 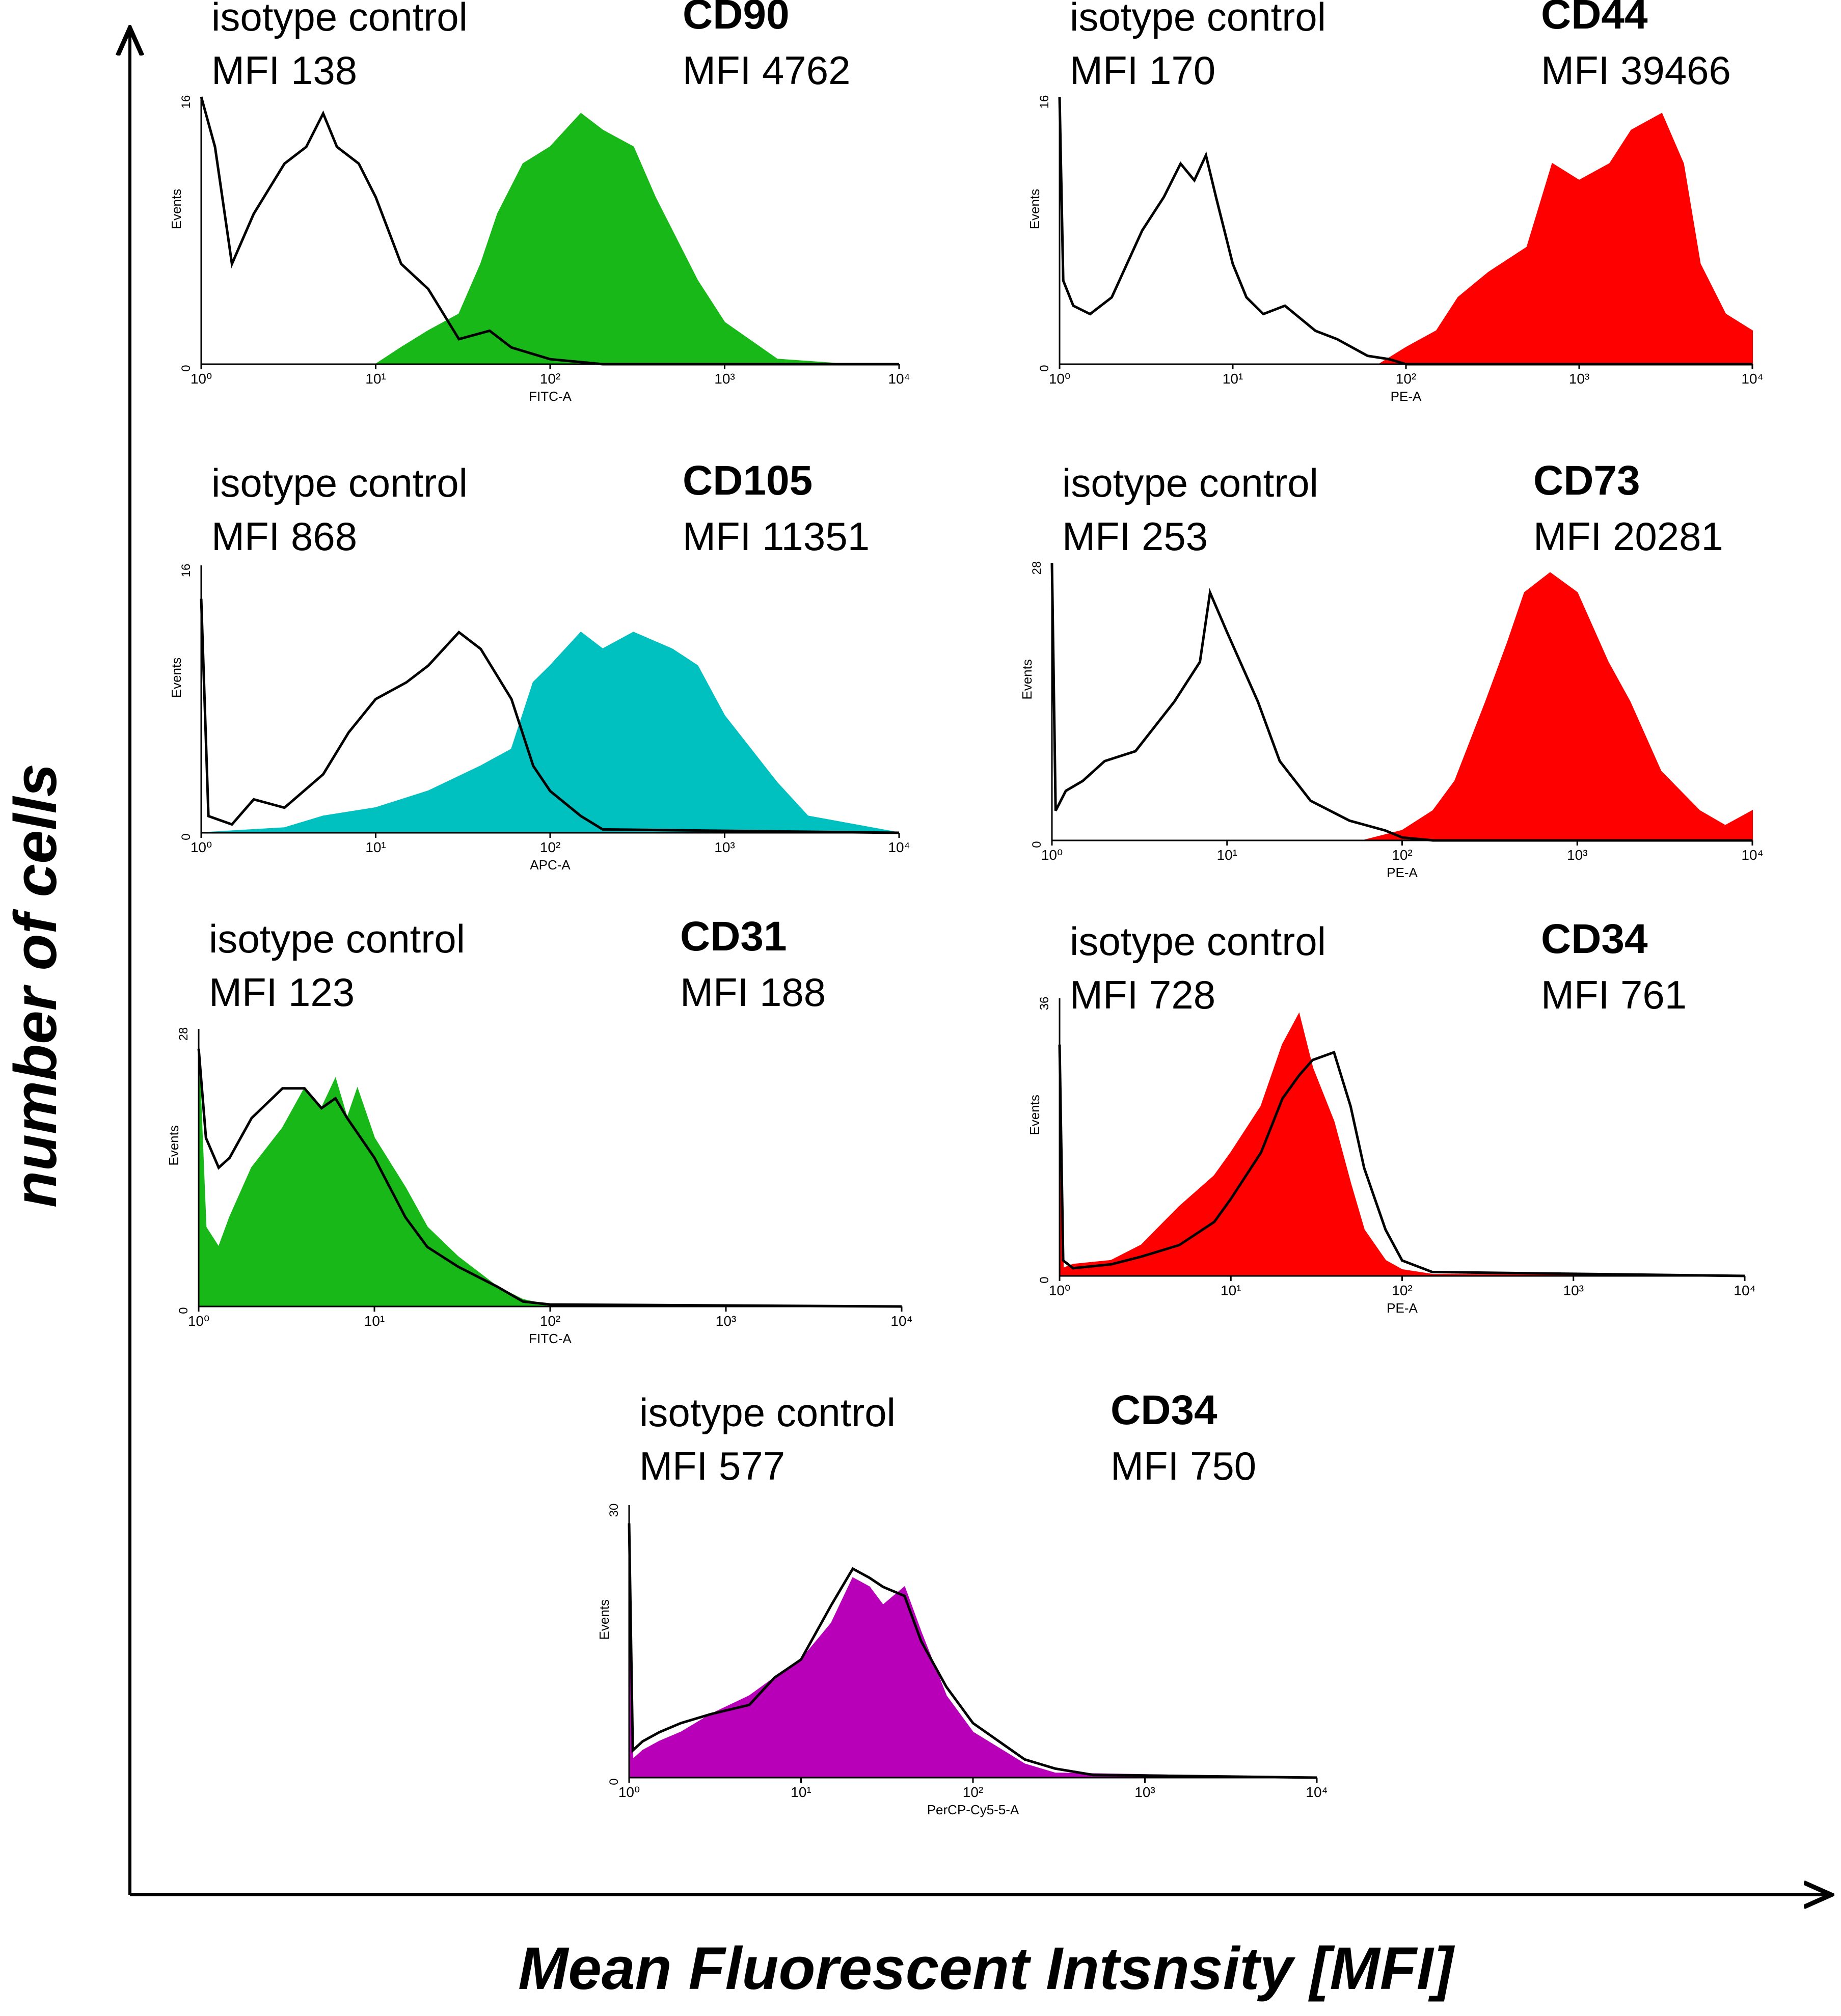 What do you see at coordinates (1044, 1004) in the screenshot?
I see `y-tick-max: 36` at bounding box center [1044, 1004].